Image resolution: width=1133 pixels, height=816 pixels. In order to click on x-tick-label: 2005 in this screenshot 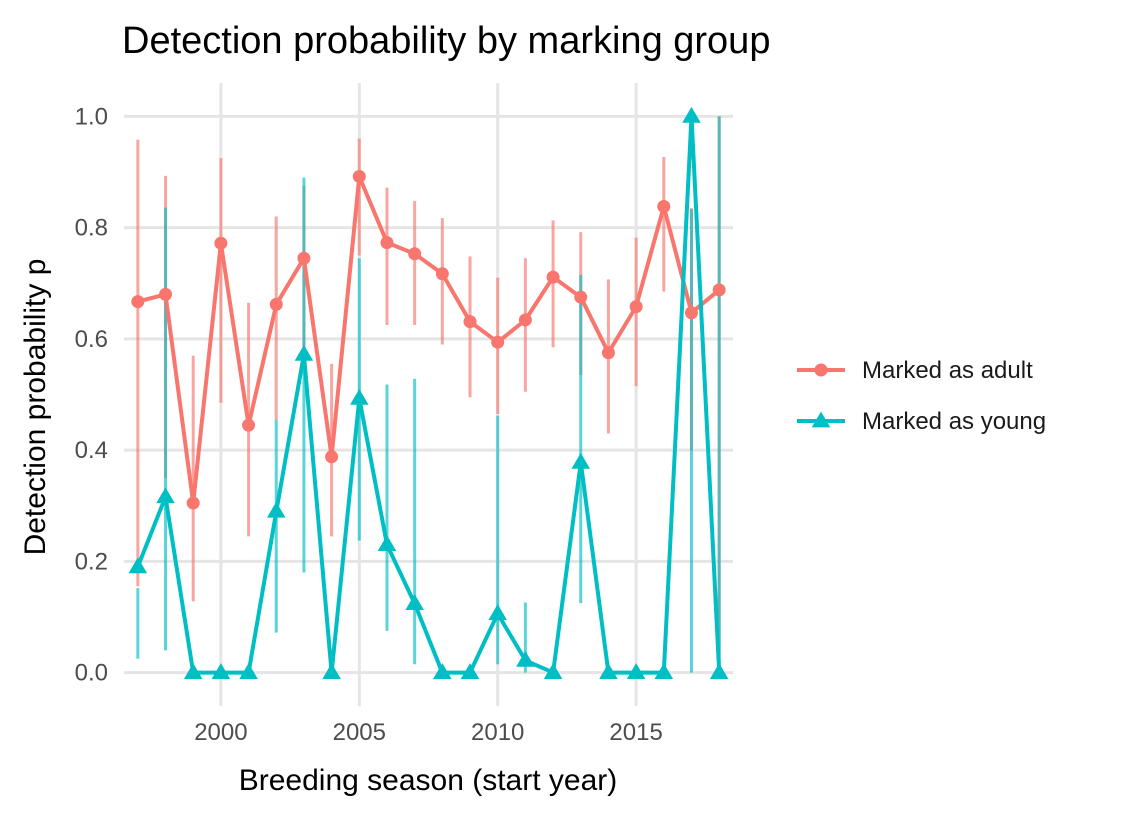, I will do `click(359, 732)`.